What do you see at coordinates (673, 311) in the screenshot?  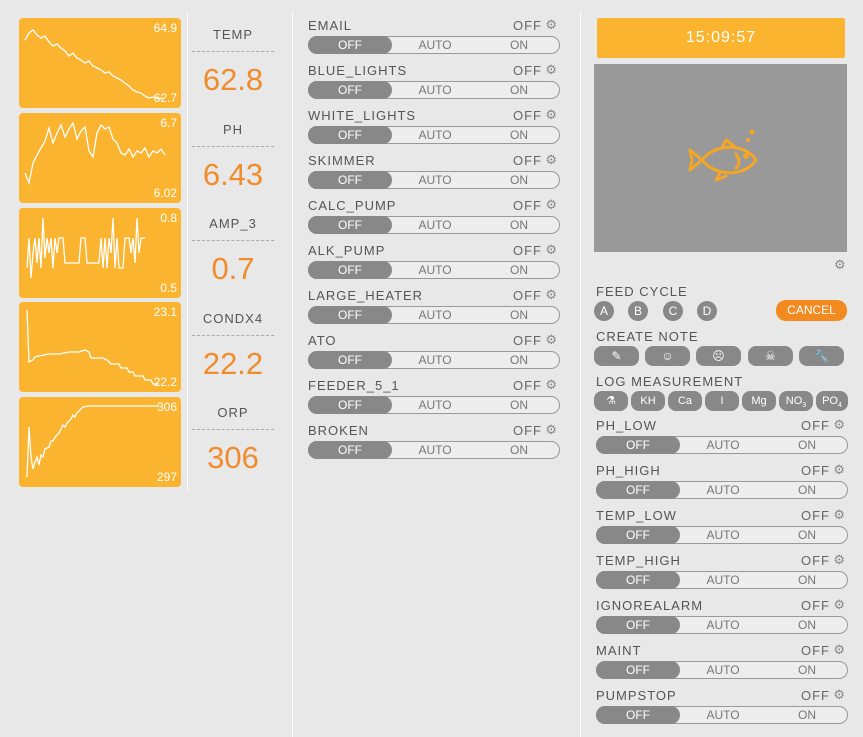 I see `feed-cycle-c: C` at bounding box center [673, 311].